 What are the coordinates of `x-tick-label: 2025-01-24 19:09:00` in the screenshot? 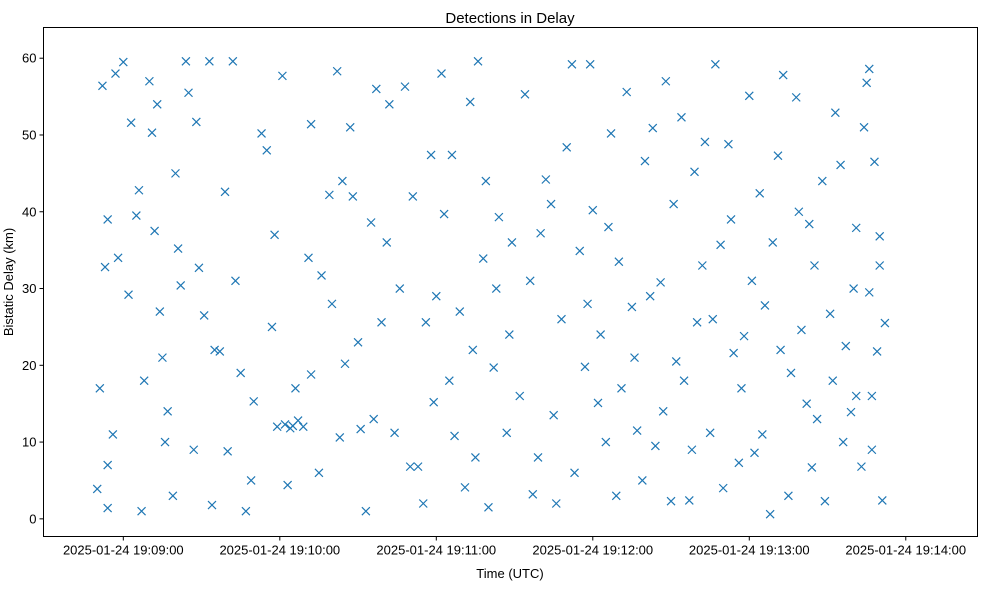 It's located at (123, 550).